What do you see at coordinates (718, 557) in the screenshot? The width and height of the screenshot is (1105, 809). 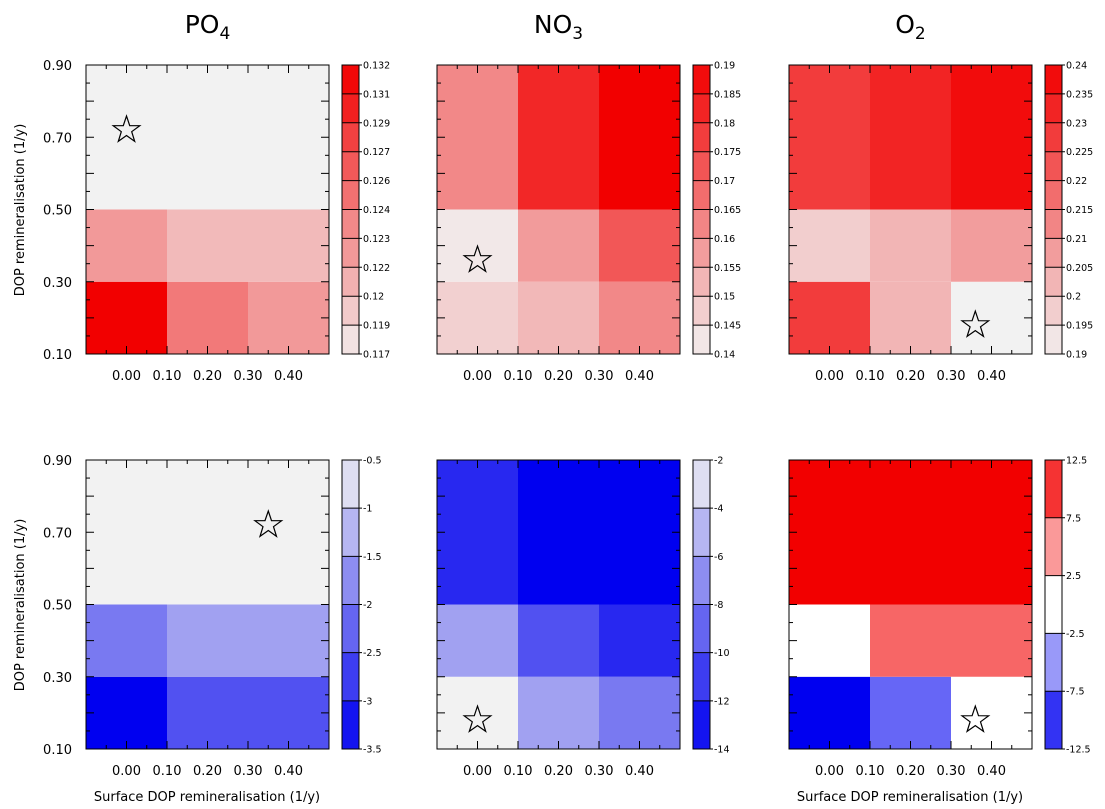 I see `colorbar-tick-label: -6` at bounding box center [718, 557].